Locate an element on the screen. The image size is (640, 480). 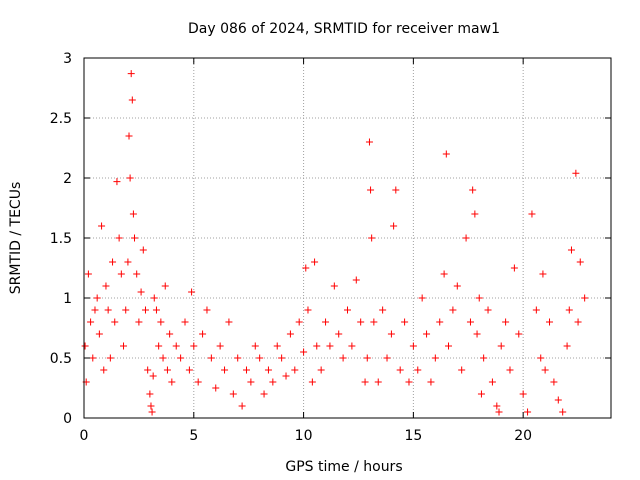
x-tick-label: 15 is located at coordinates (413, 436).